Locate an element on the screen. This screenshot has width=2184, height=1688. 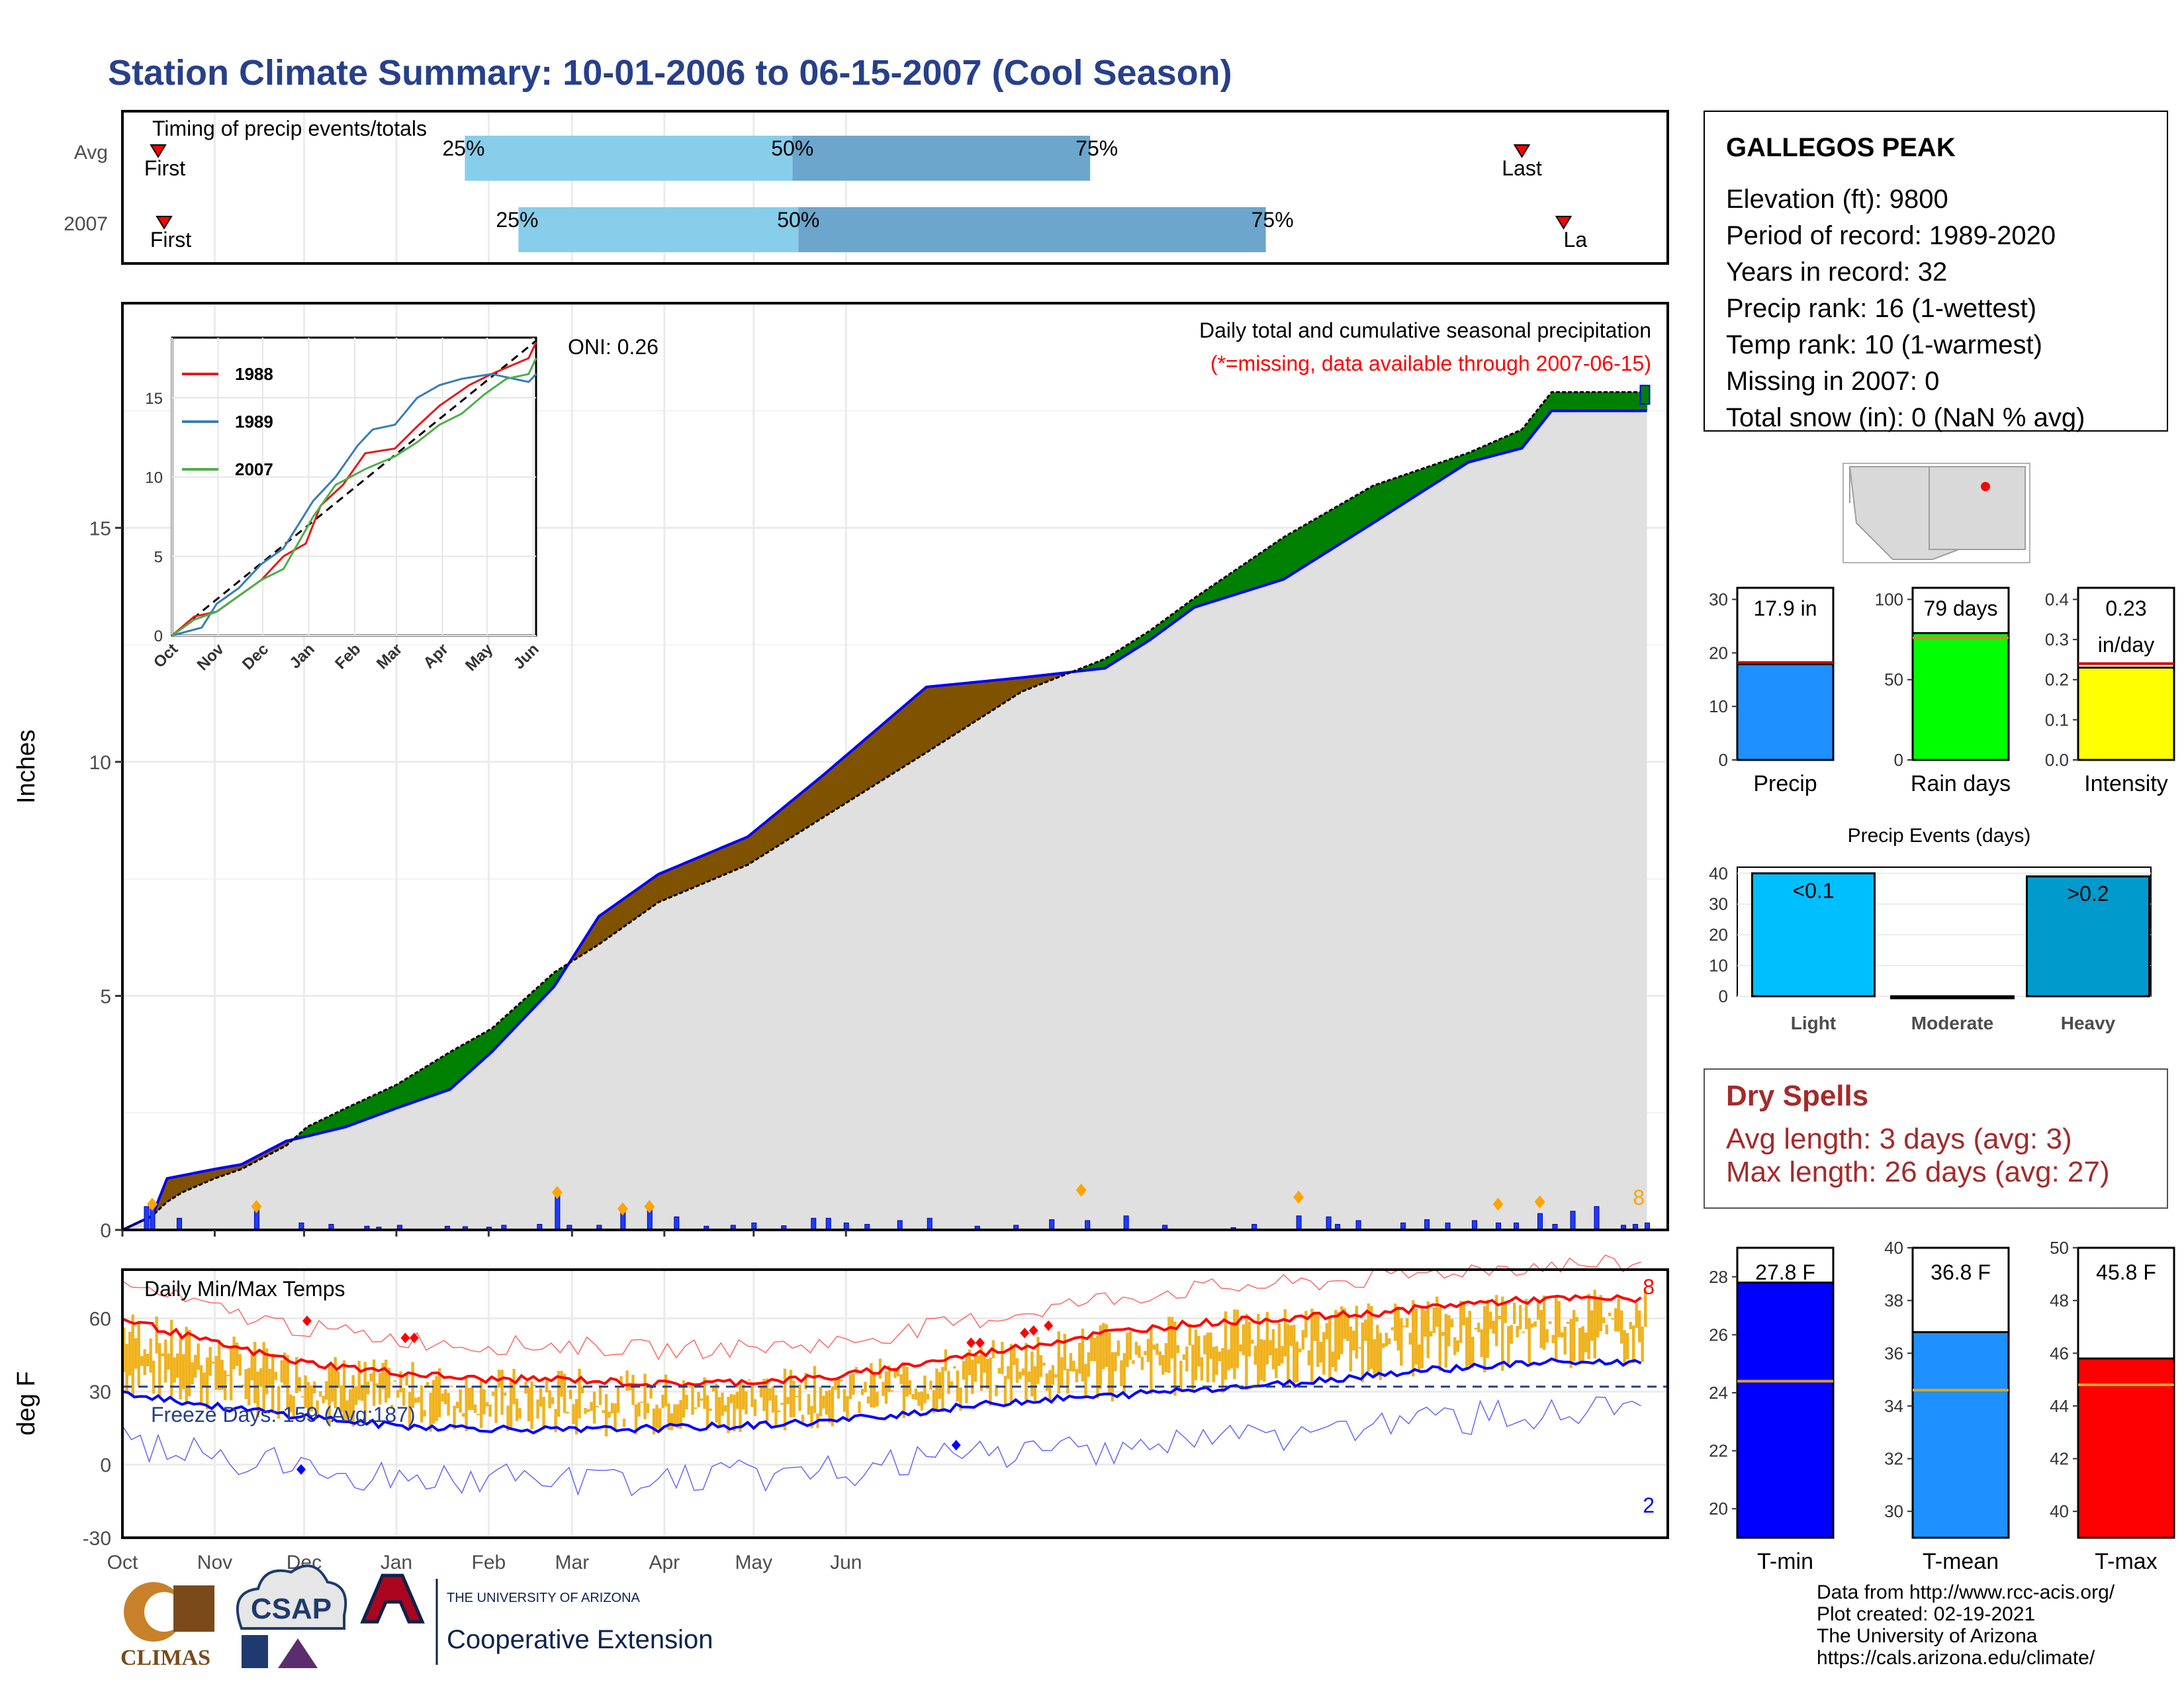
station-precip-rank: Precip rank: 16 (1-wettest) is located at coordinates (1881, 308).